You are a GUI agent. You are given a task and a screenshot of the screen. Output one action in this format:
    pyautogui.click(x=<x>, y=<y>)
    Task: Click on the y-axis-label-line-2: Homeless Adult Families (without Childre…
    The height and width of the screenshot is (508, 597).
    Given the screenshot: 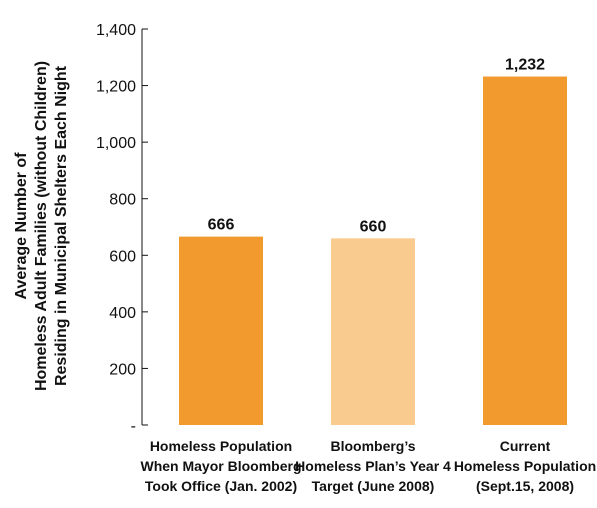 What is the action you would take?
    pyautogui.click(x=41, y=226)
    